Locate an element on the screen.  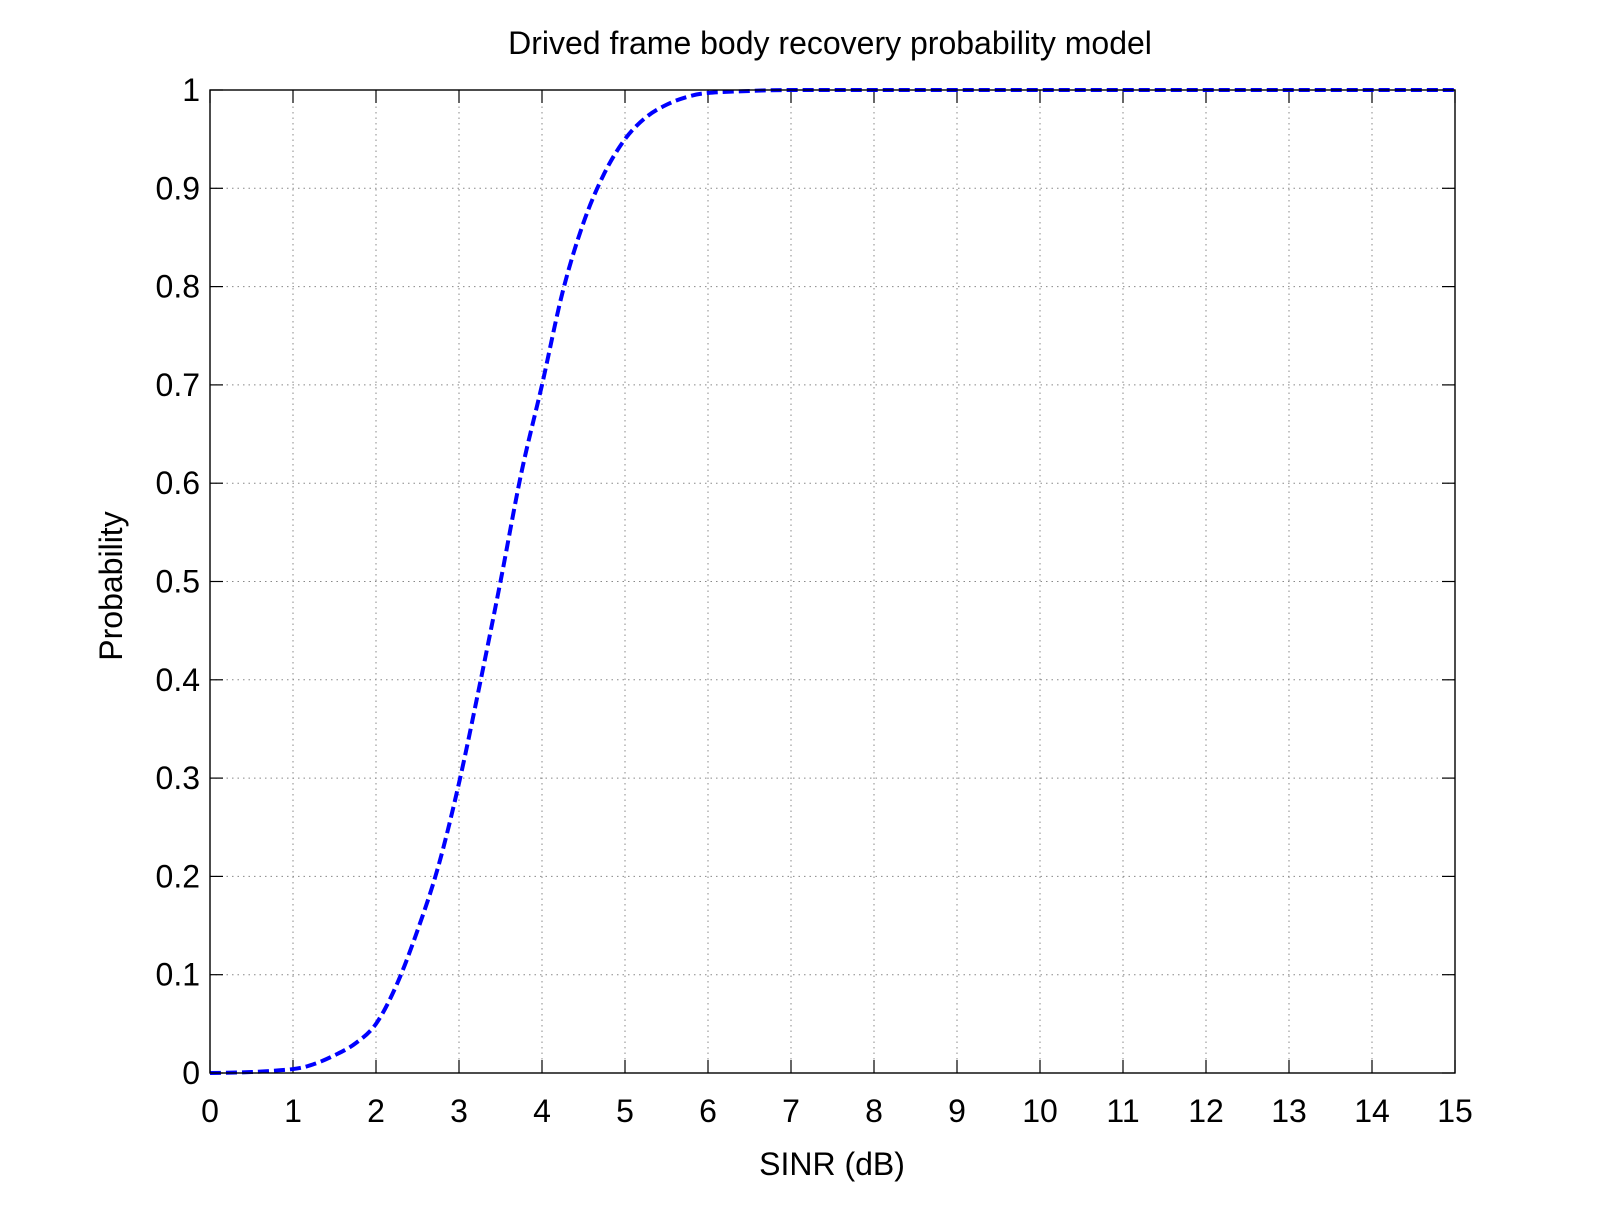
x-tick-label: 6 is located at coordinates (708, 1111).